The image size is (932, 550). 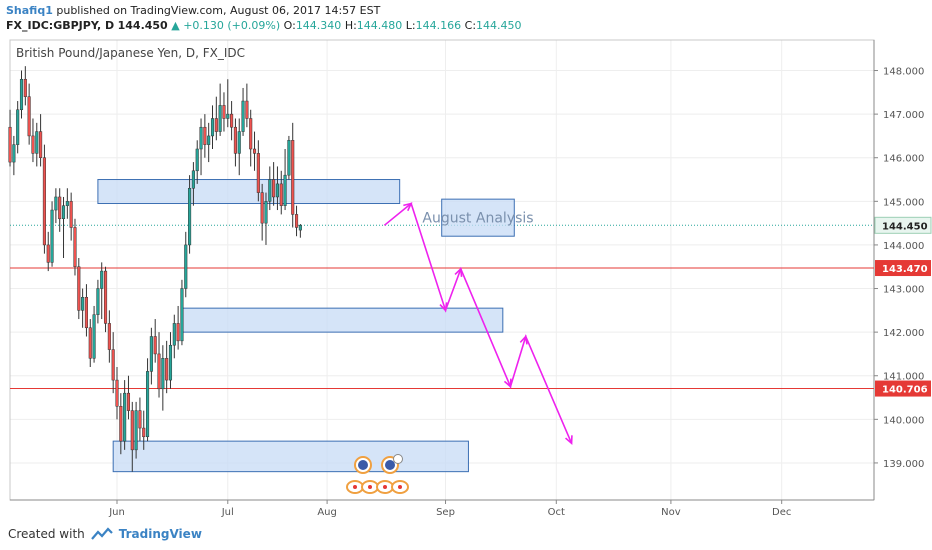 What do you see at coordinates (130, 53) in the screenshot?
I see `chart-title: British Pound/Japanese Yen, D, FX_IDC` at bounding box center [130, 53].